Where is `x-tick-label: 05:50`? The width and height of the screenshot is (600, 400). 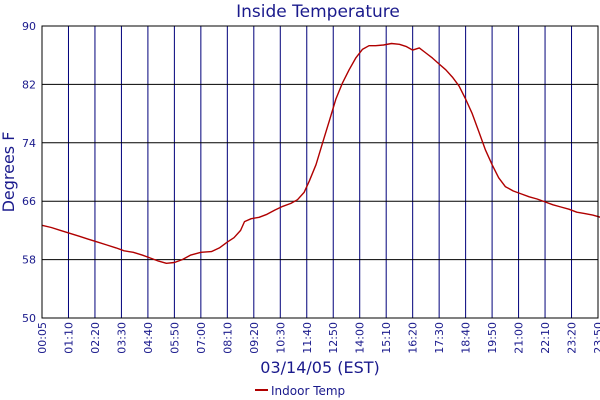 x-tick-label: 05:50 is located at coordinates (174, 338).